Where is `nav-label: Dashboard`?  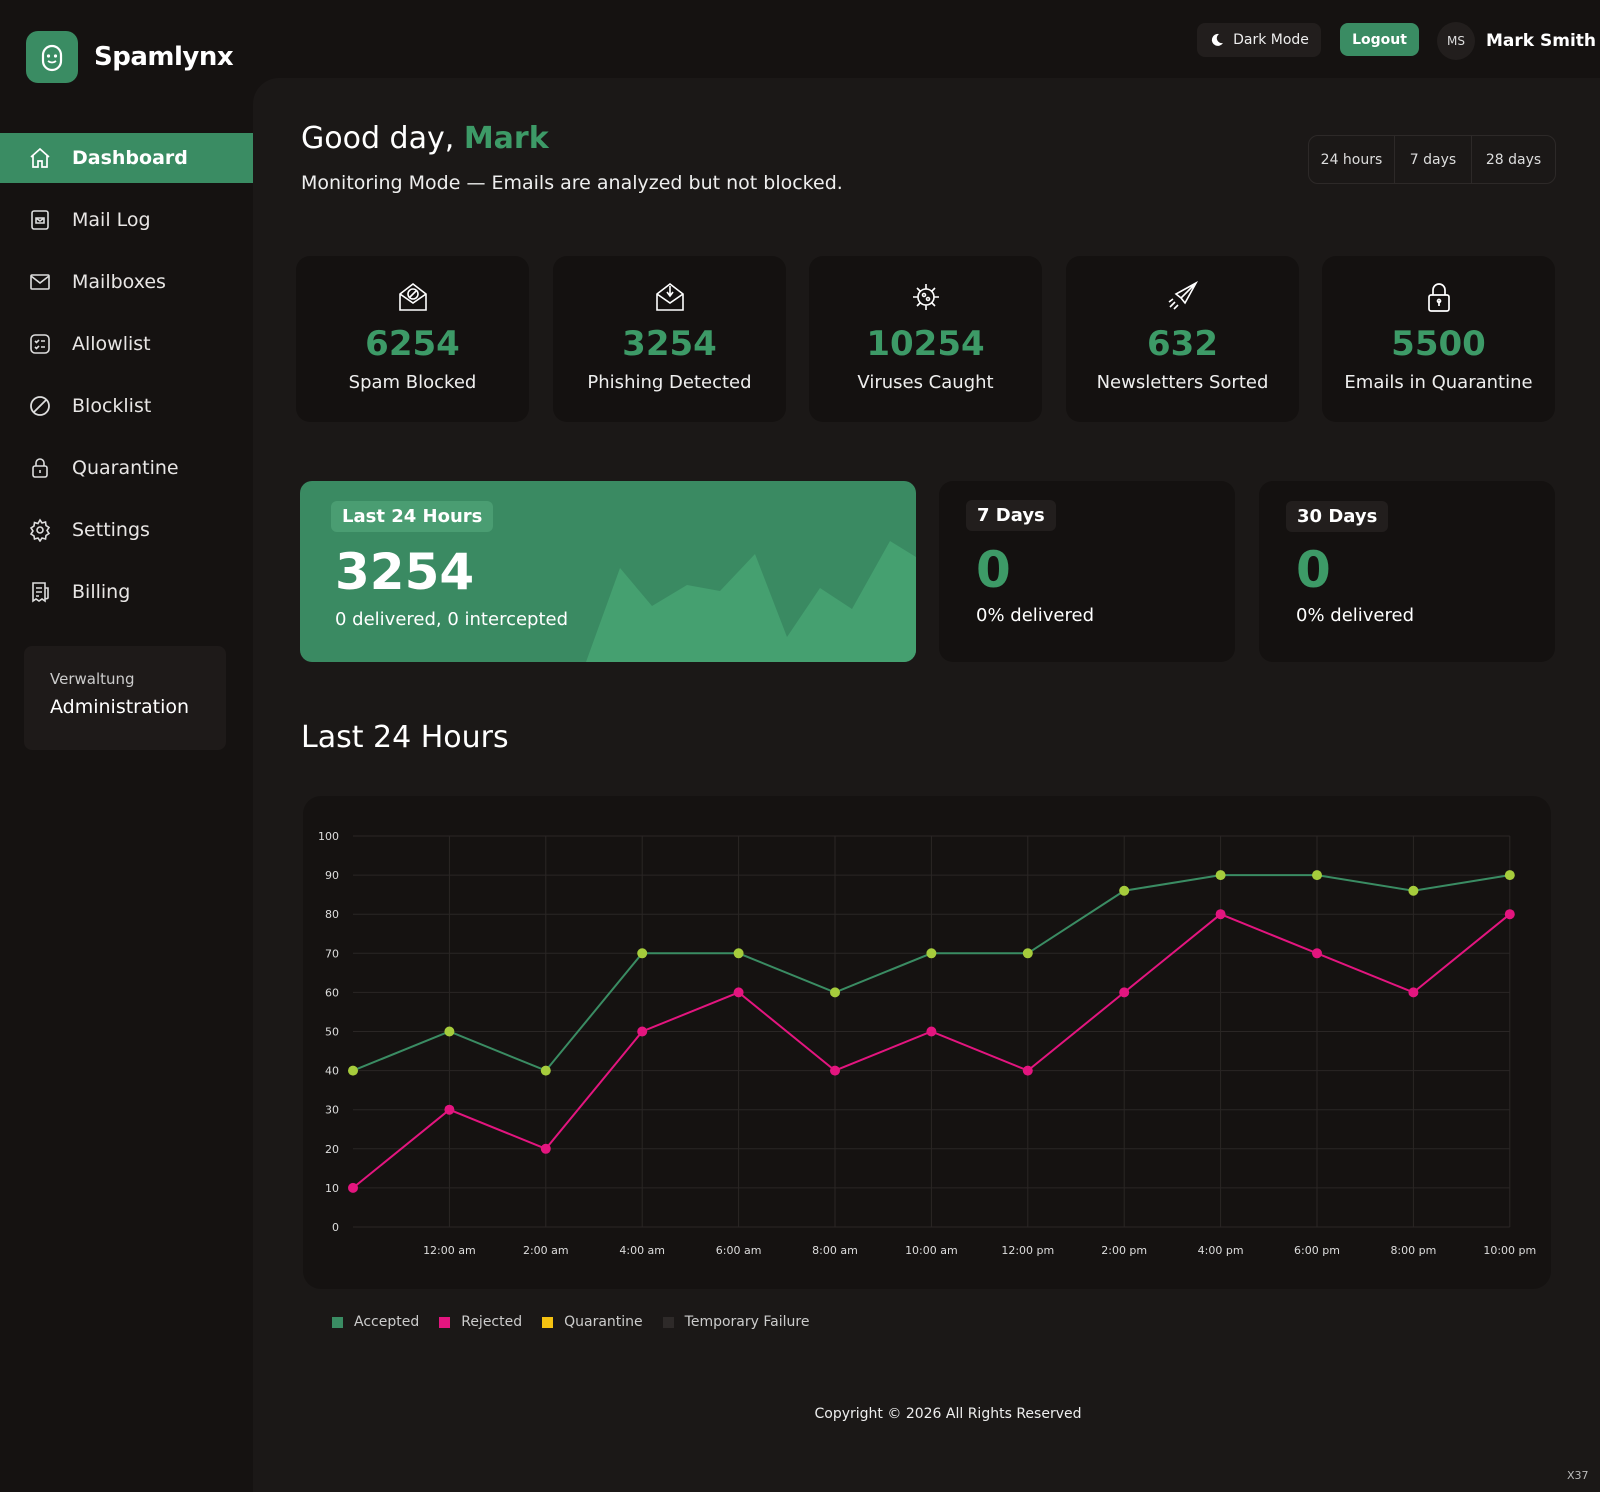
nav-label: Dashboard is located at coordinates (130, 158).